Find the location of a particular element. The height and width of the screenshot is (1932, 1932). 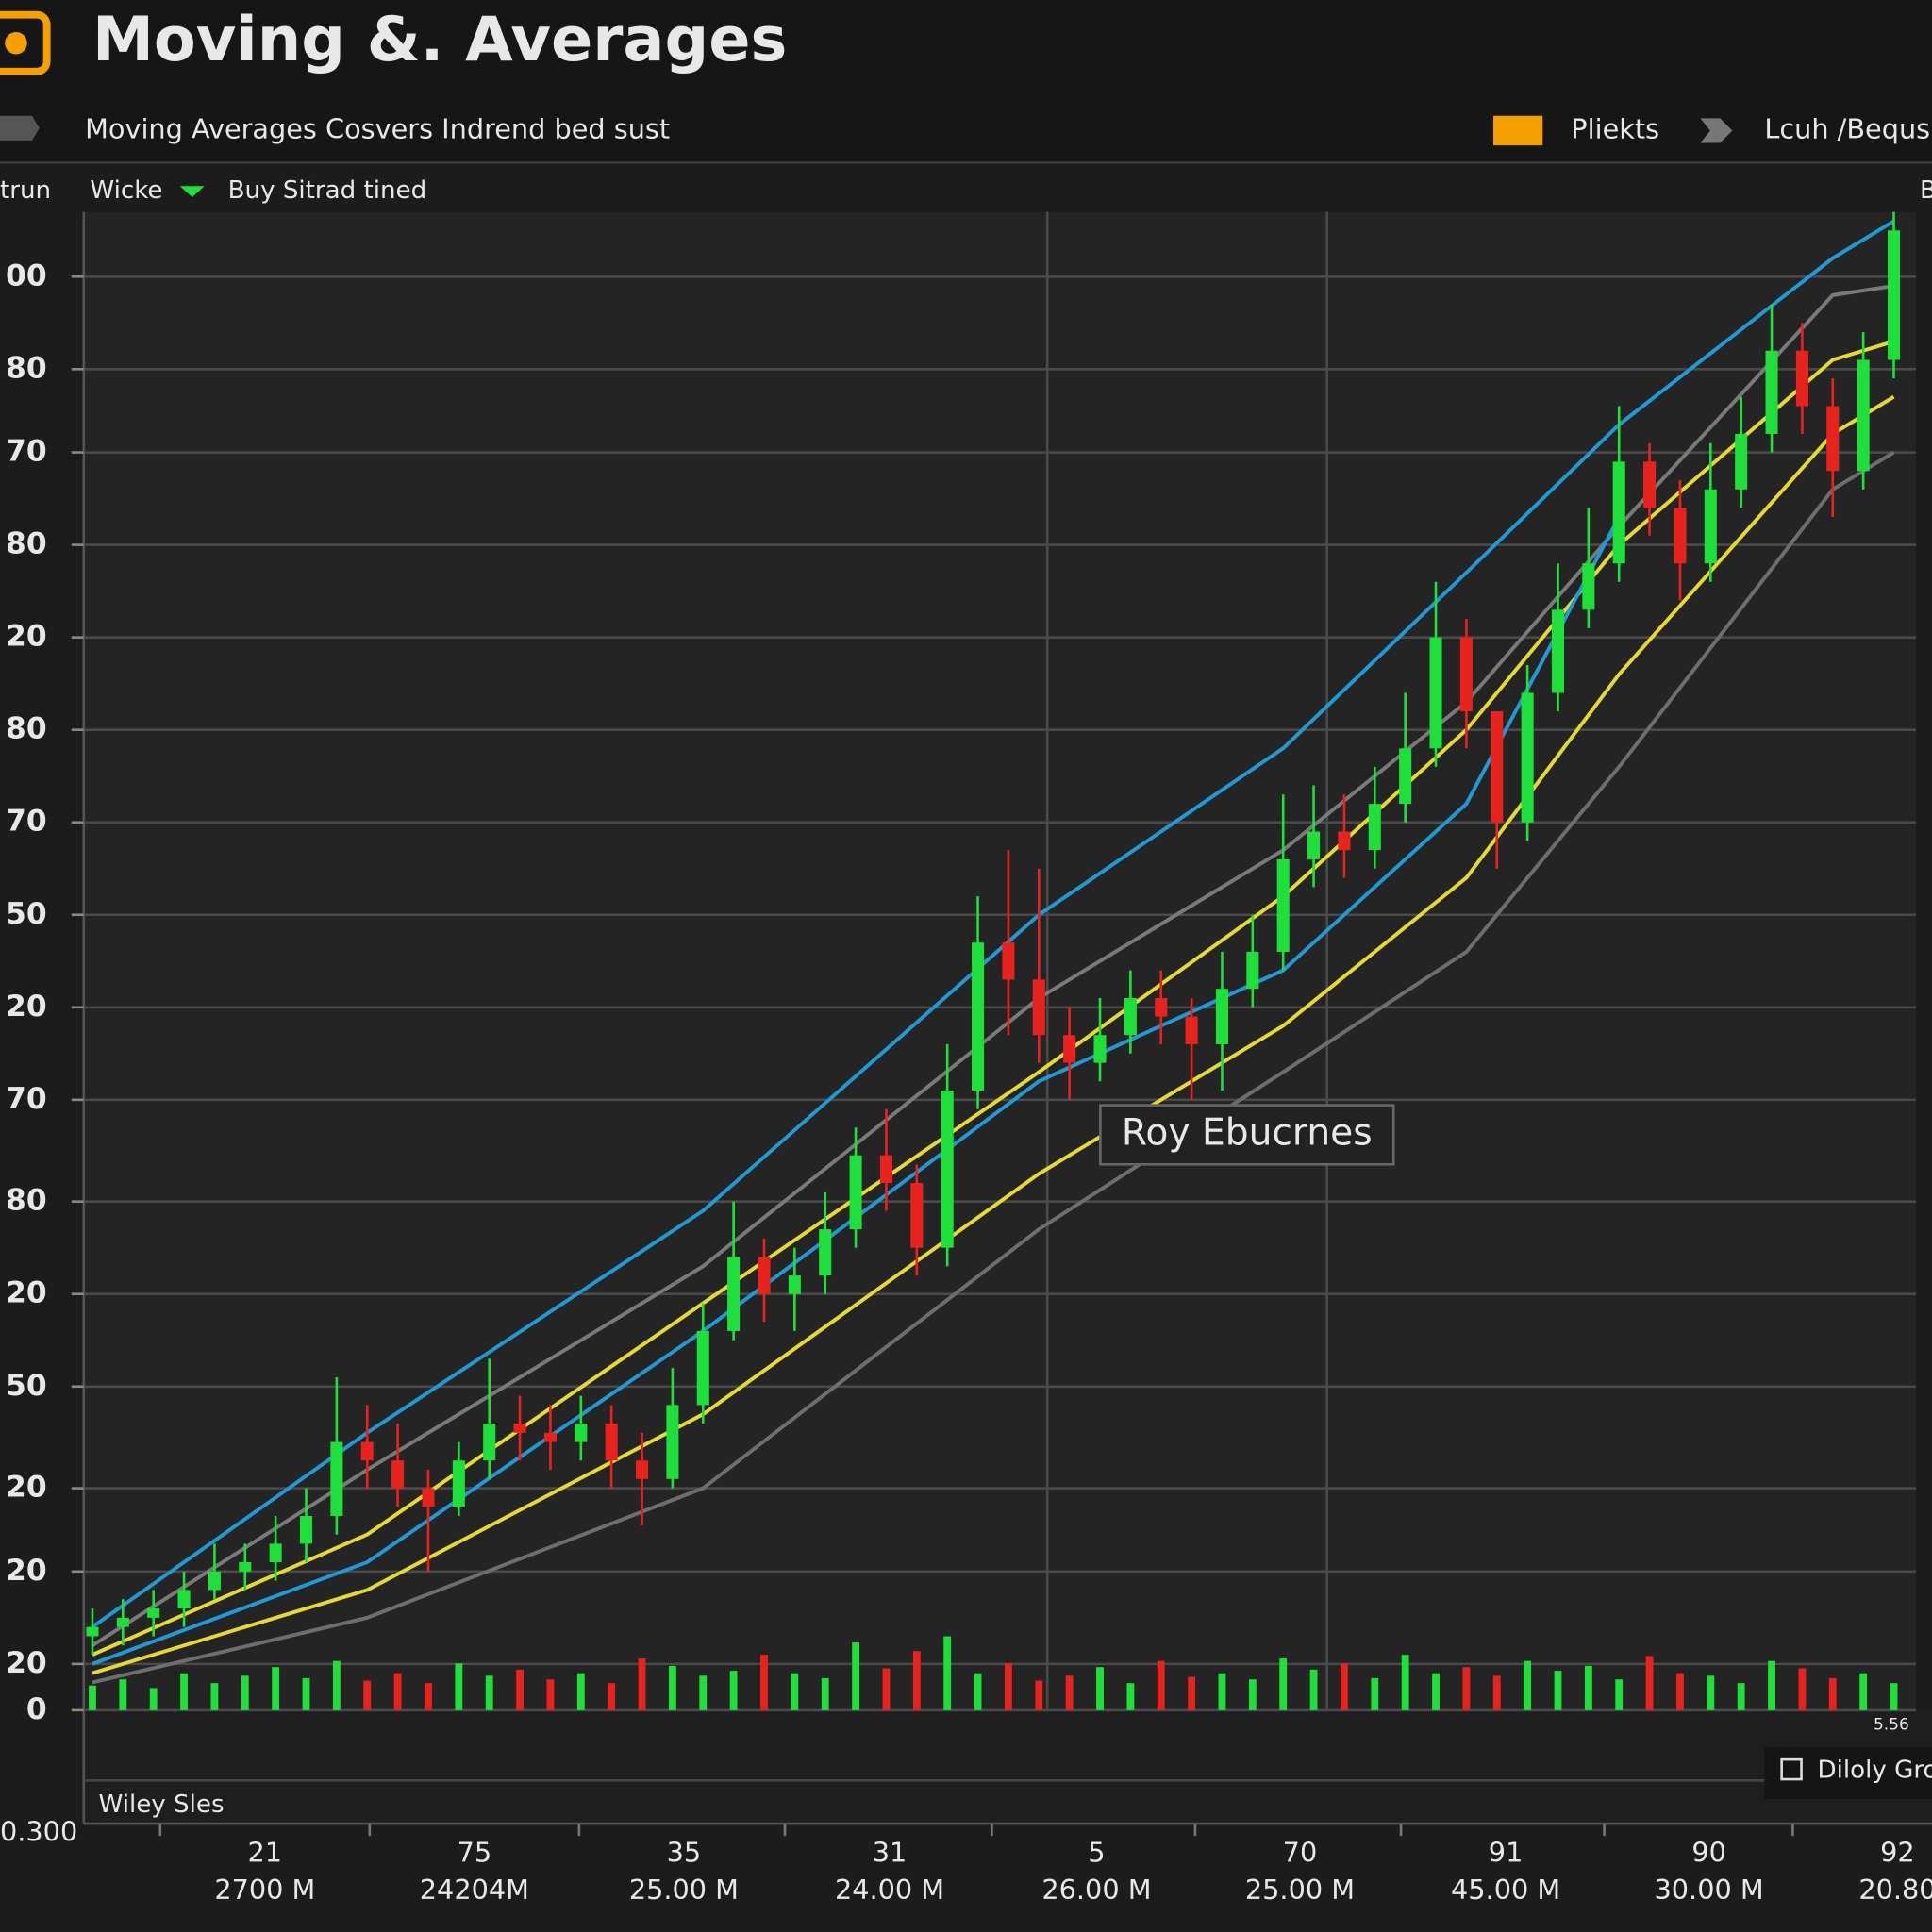

x-tick-label: 35 is located at coordinates (685, 1853).